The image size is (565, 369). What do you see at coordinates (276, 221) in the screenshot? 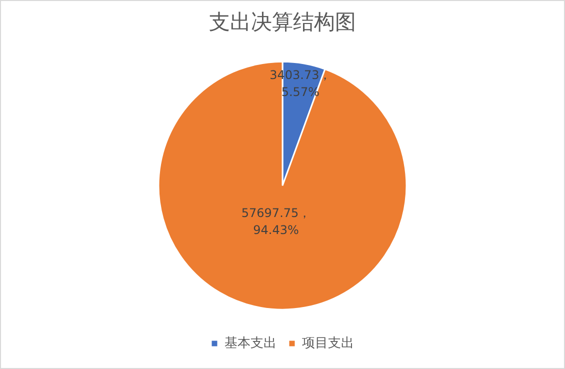
I see `data-label: 57697.75， 94.43%` at bounding box center [276, 221].